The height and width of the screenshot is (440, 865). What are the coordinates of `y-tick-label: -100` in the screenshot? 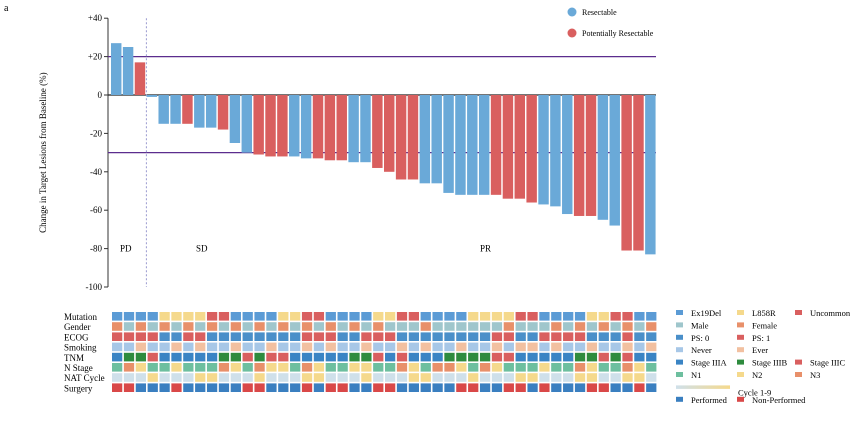 It's located at (94, 287).